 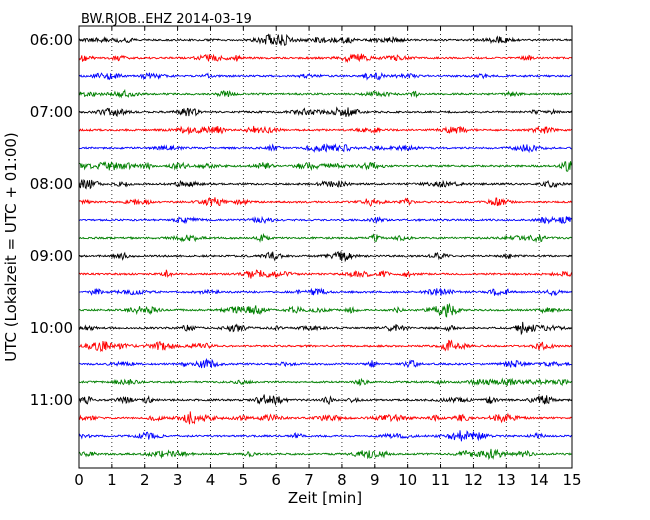 I want to click on y-tick-label: 10:00, so click(x=51, y=328).